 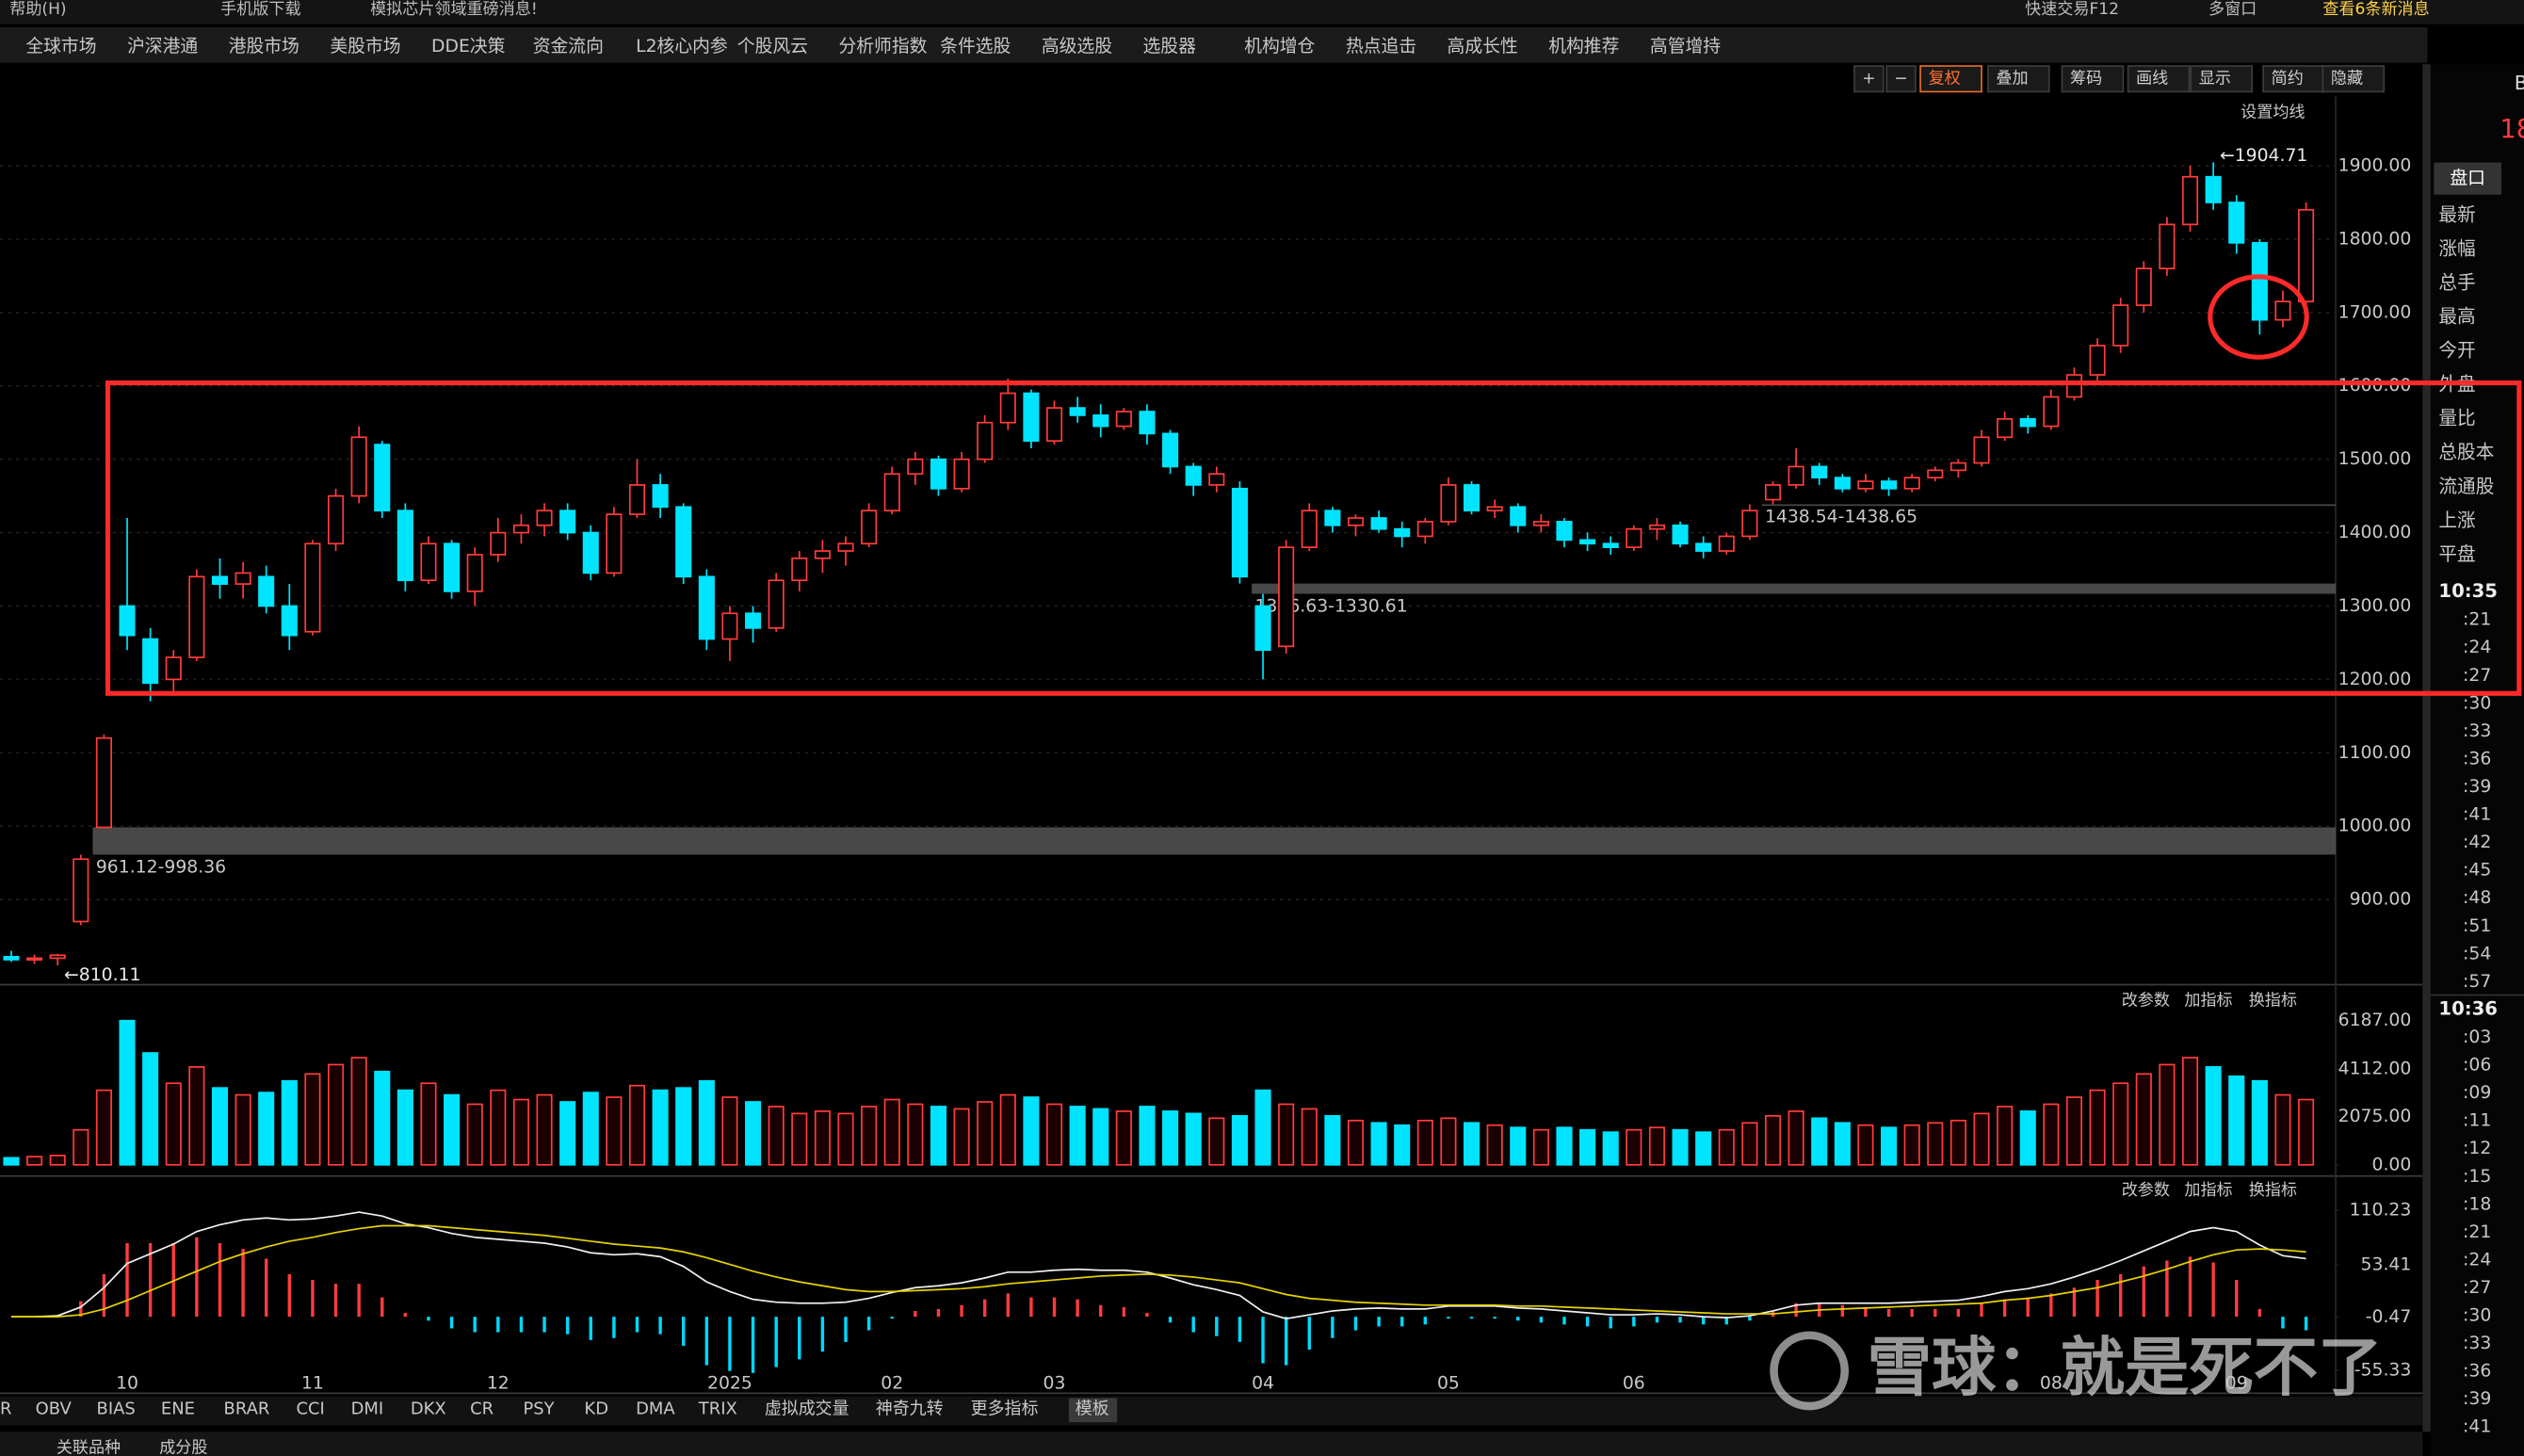 I want to click on toolbar-label: −, so click(x=1900, y=79).